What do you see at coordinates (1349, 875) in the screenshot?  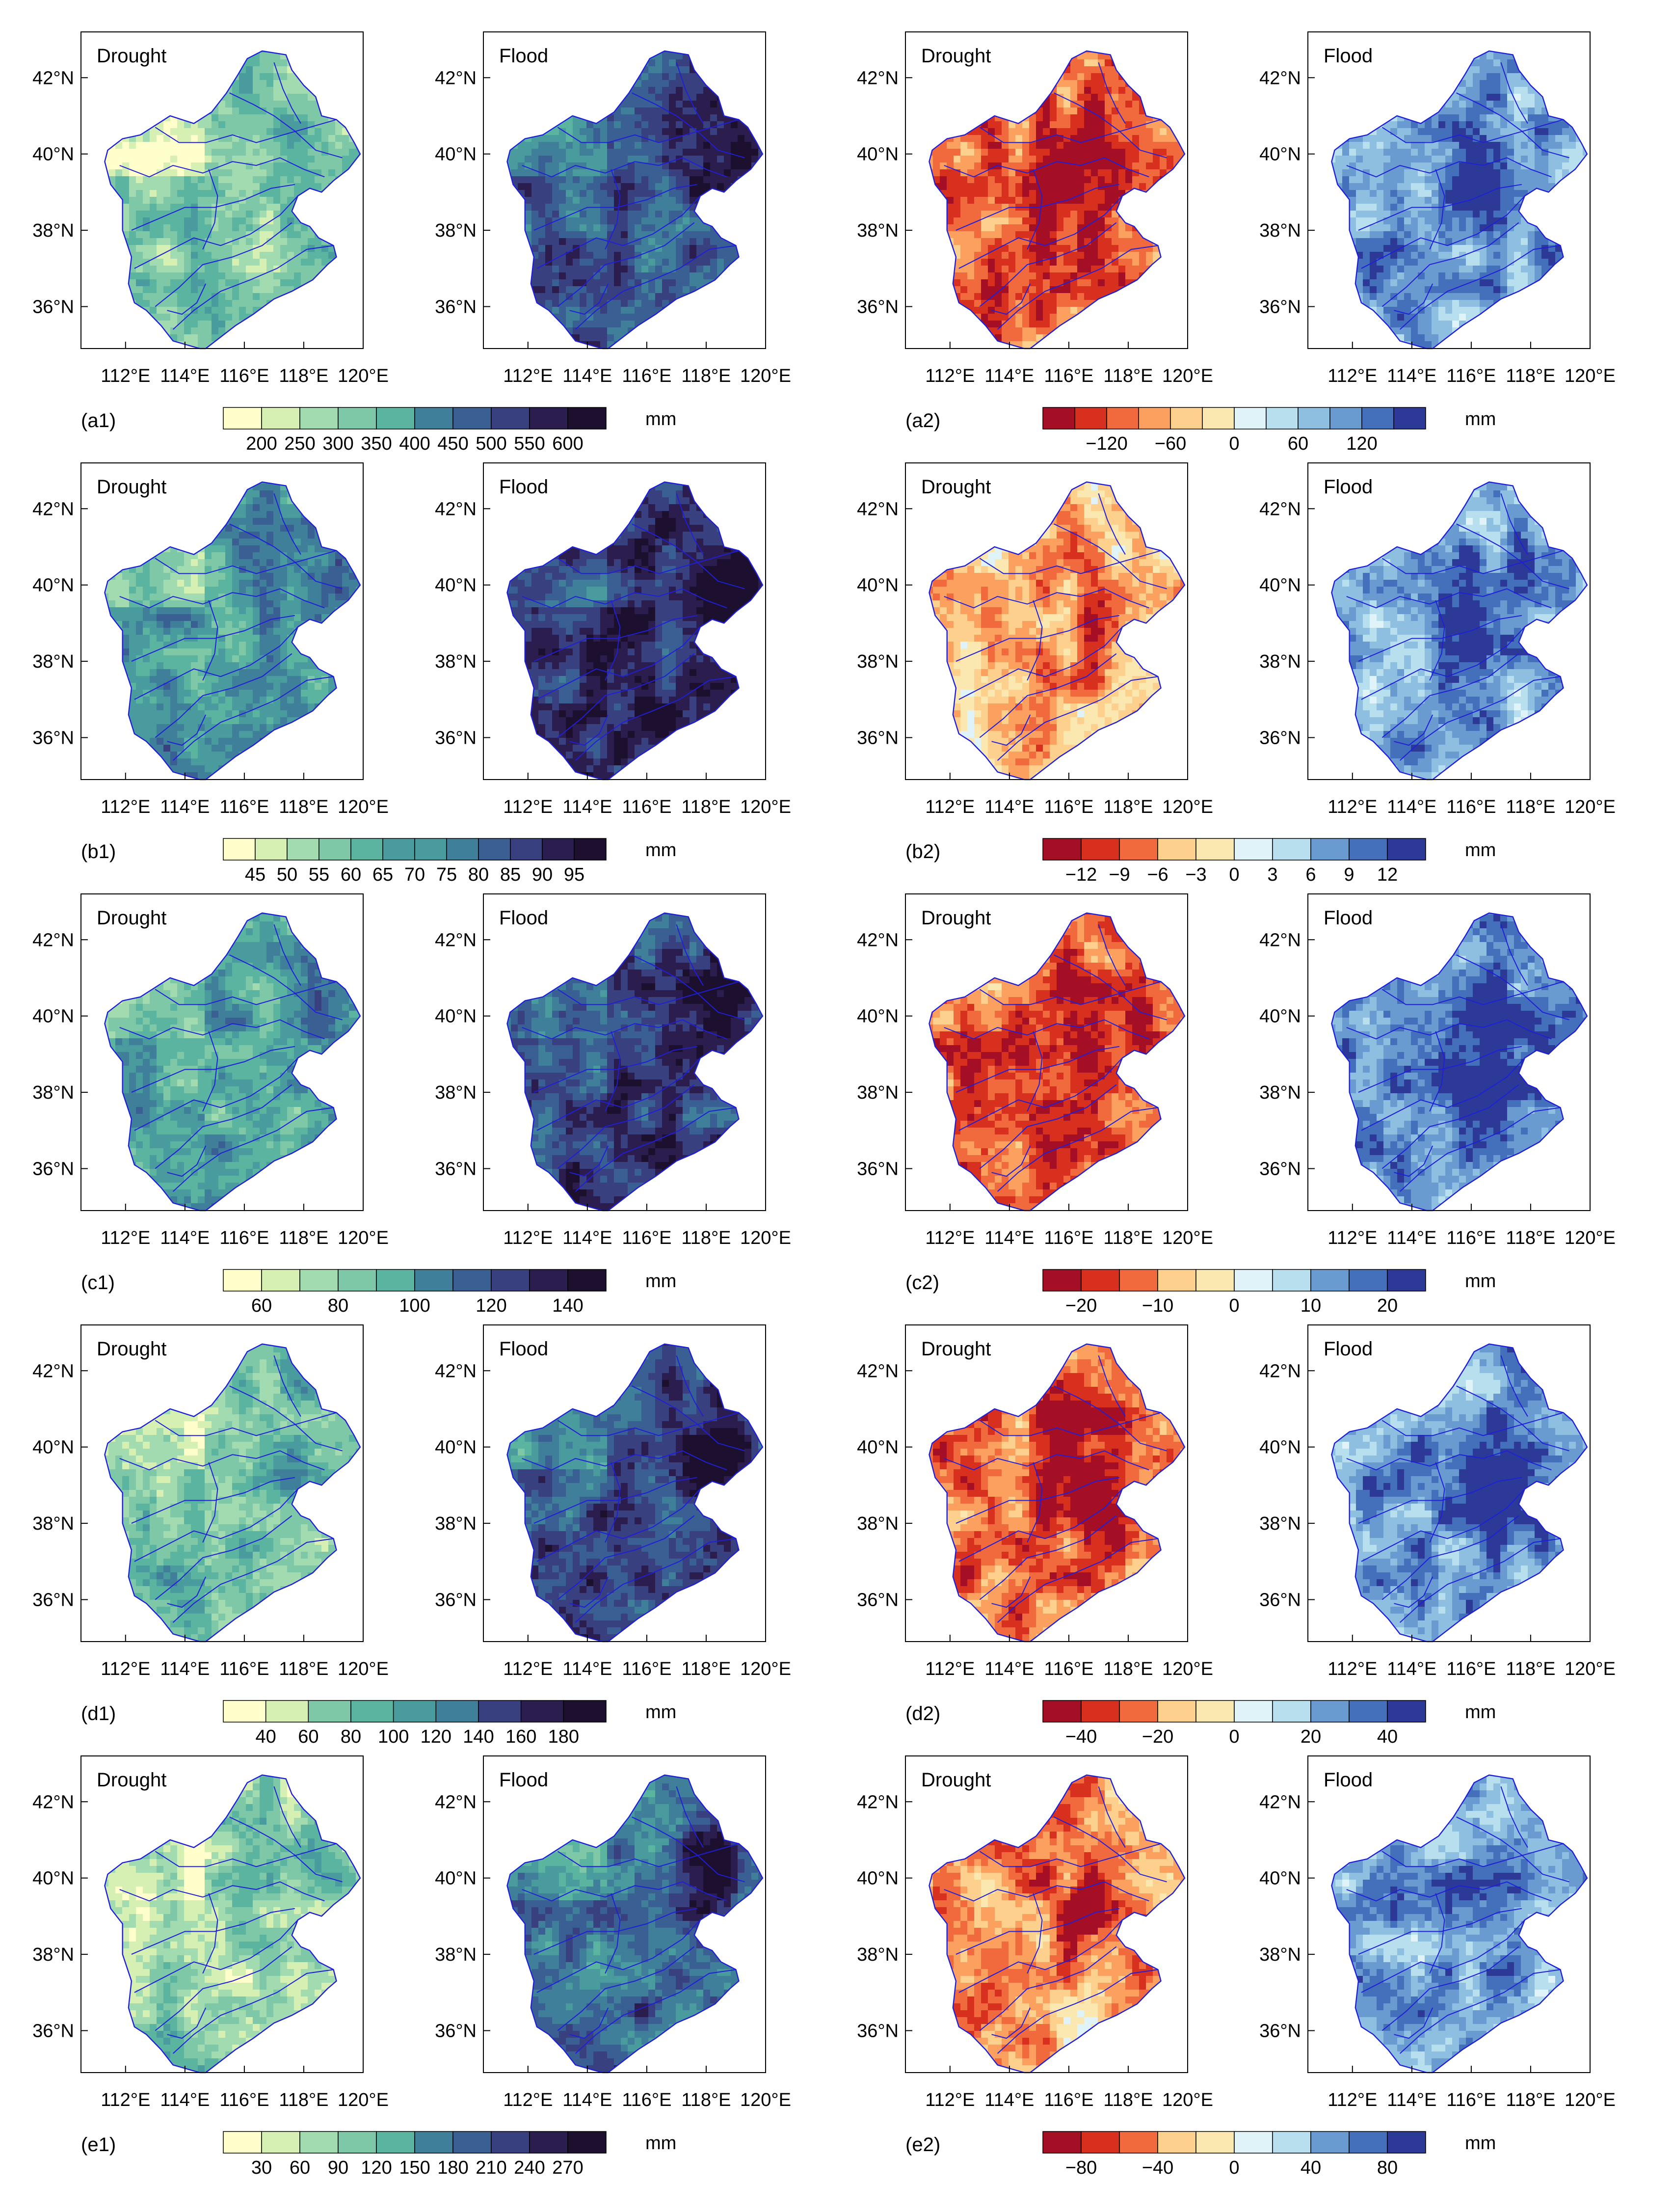 I see `colorbar-tick-label: 9` at bounding box center [1349, 875].